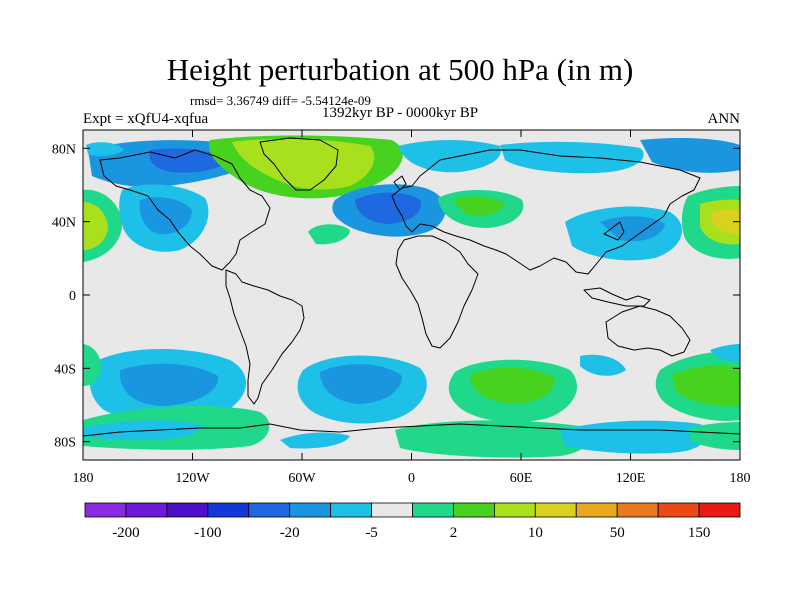 This screenshot has width=800, height=600. Describe the element at coordinates (265, 337) in the screenshot. I see `south-america-coast` at that location.